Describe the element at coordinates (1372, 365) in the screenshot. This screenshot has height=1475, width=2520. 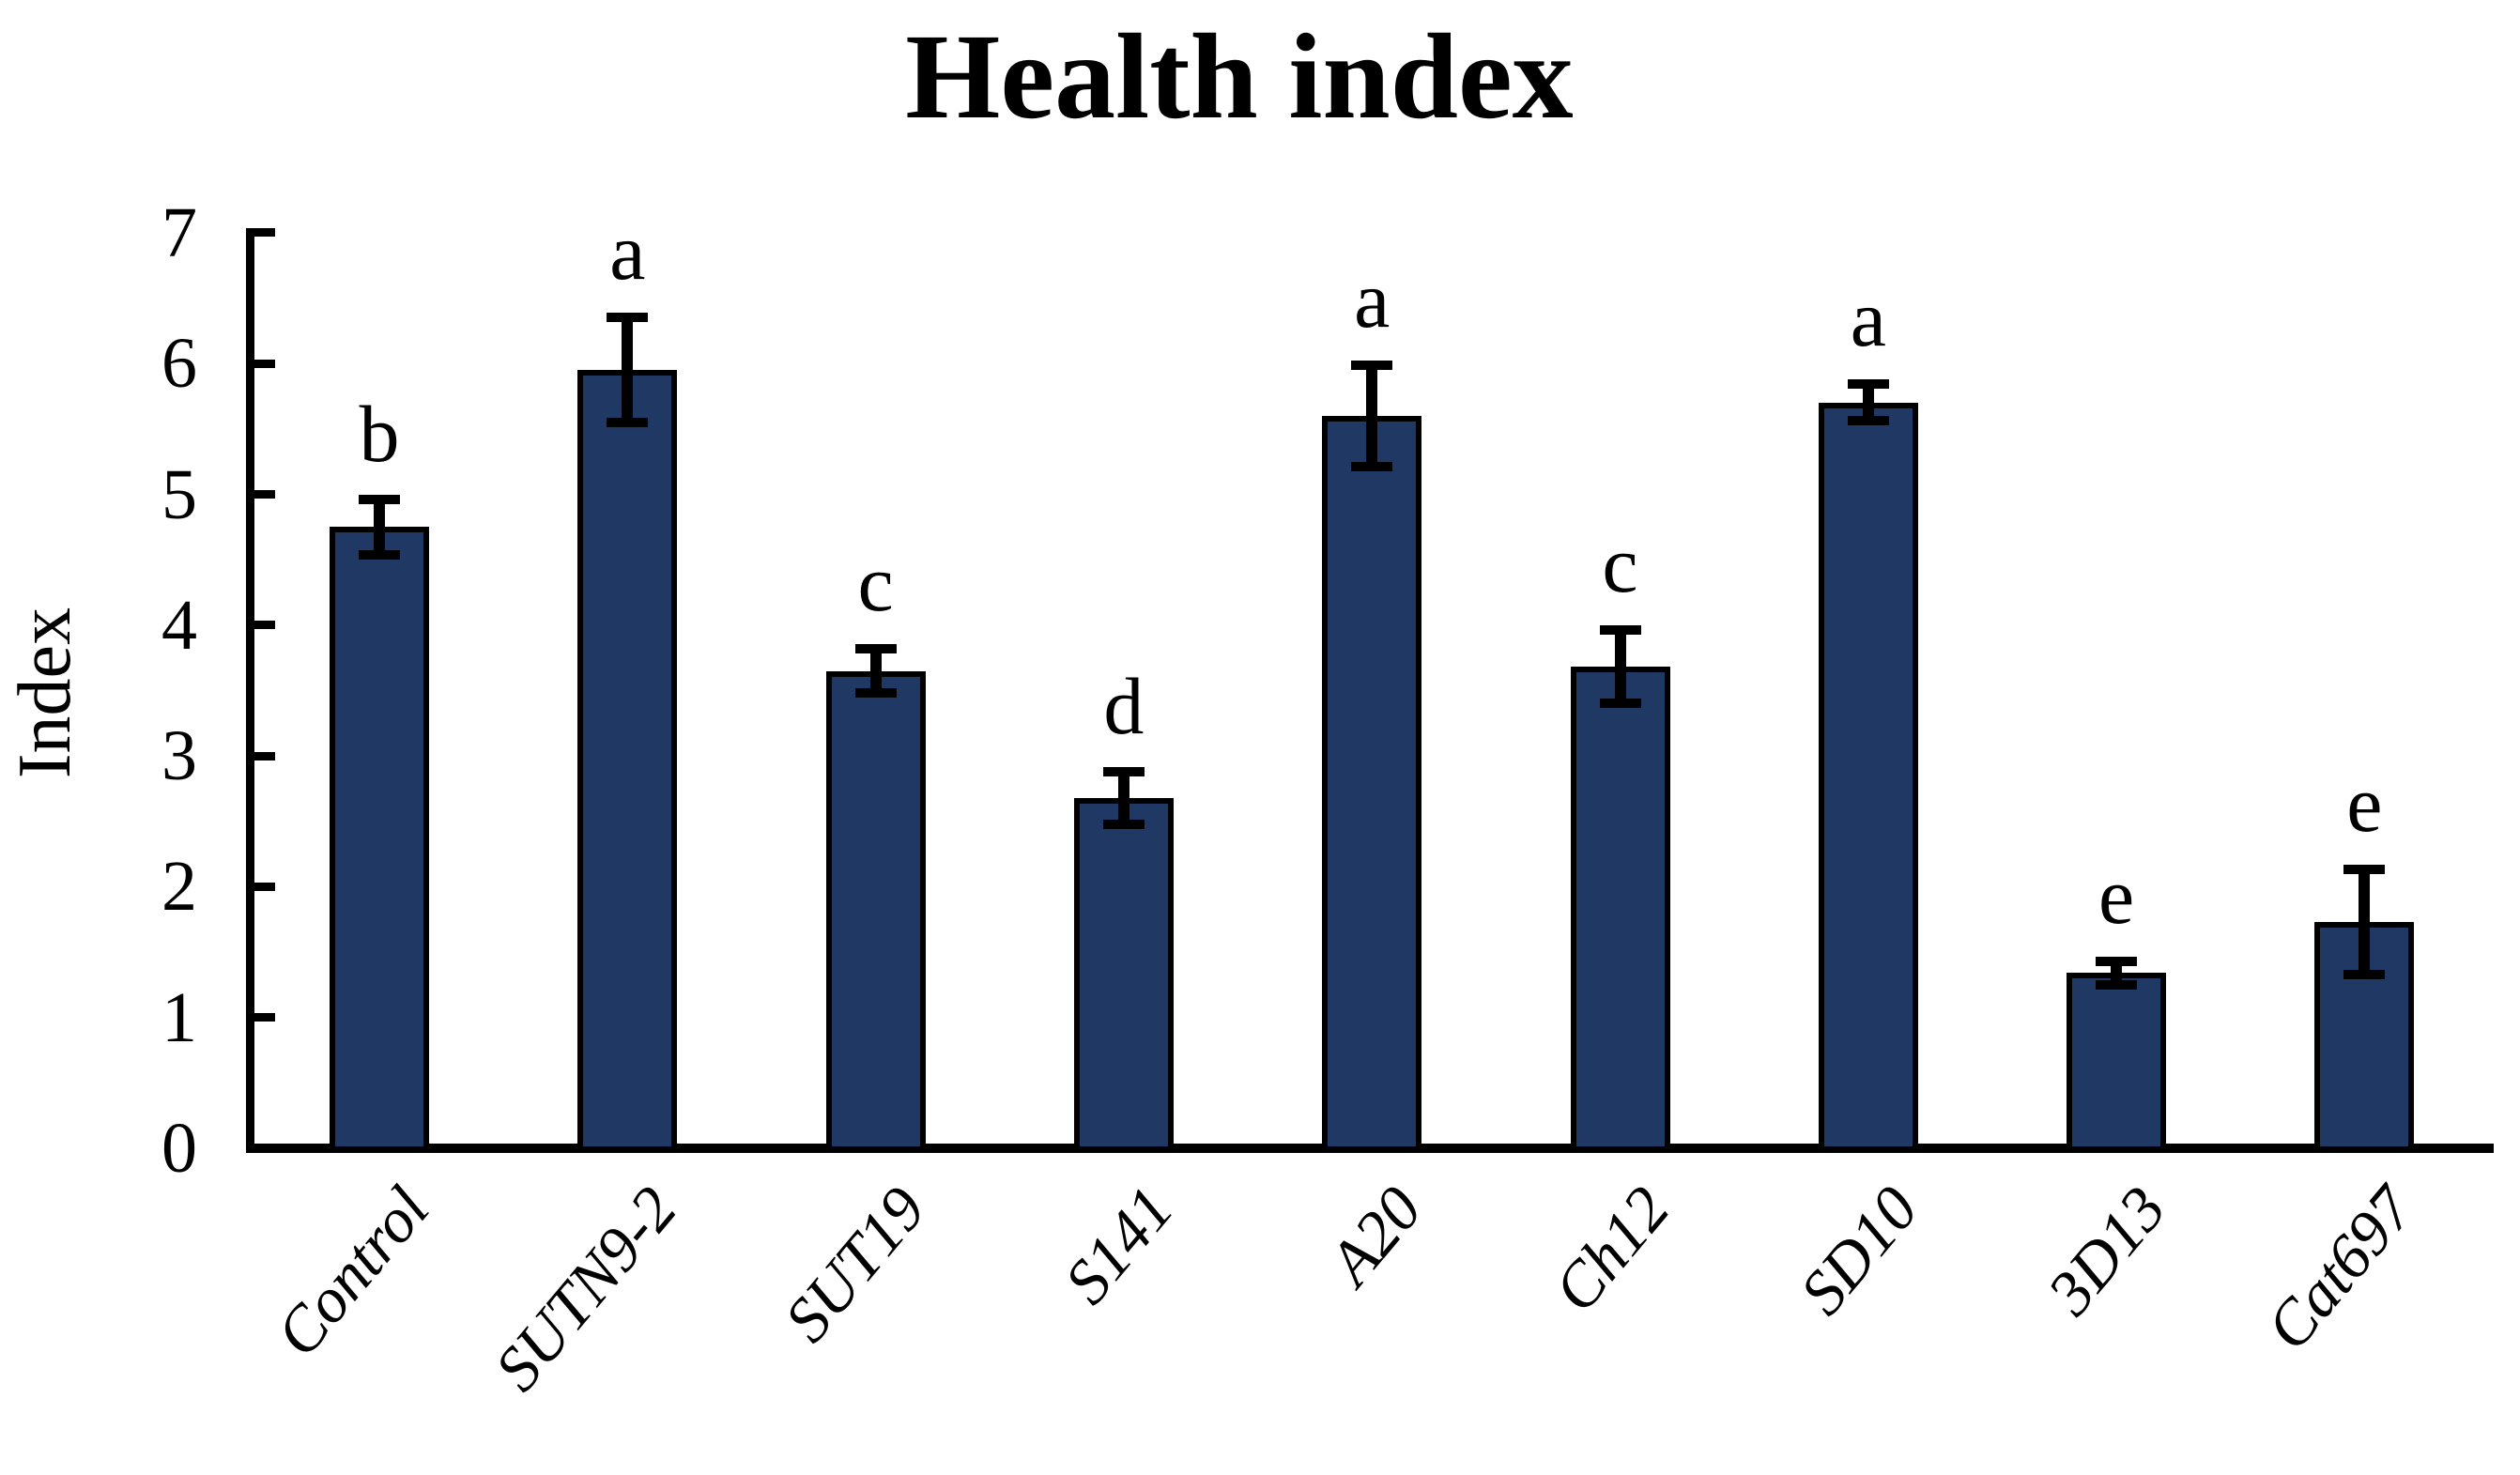
I see `error-bar-cap-top-A20` at that location.